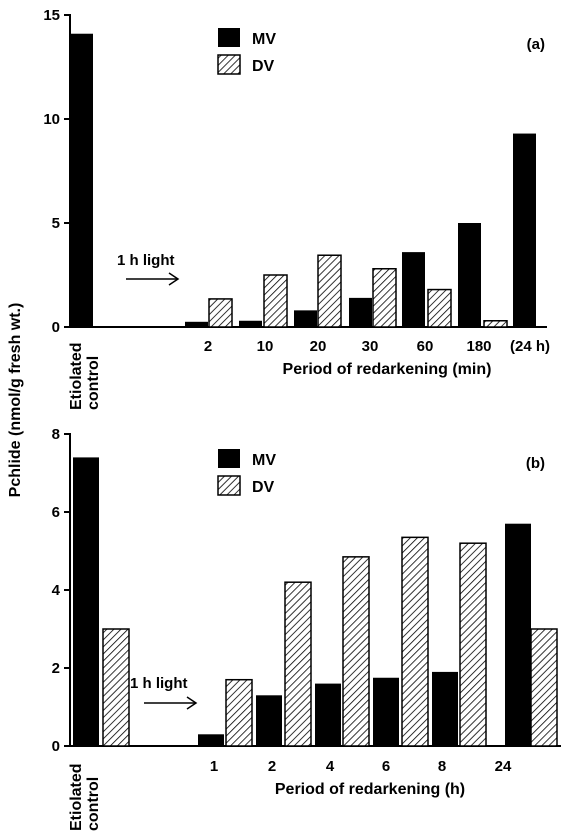  What do you see at coordinates (56, 434) in the screenshot?
I see `panel-b-y-tick-label: 8` at bounding box center [56, 434].